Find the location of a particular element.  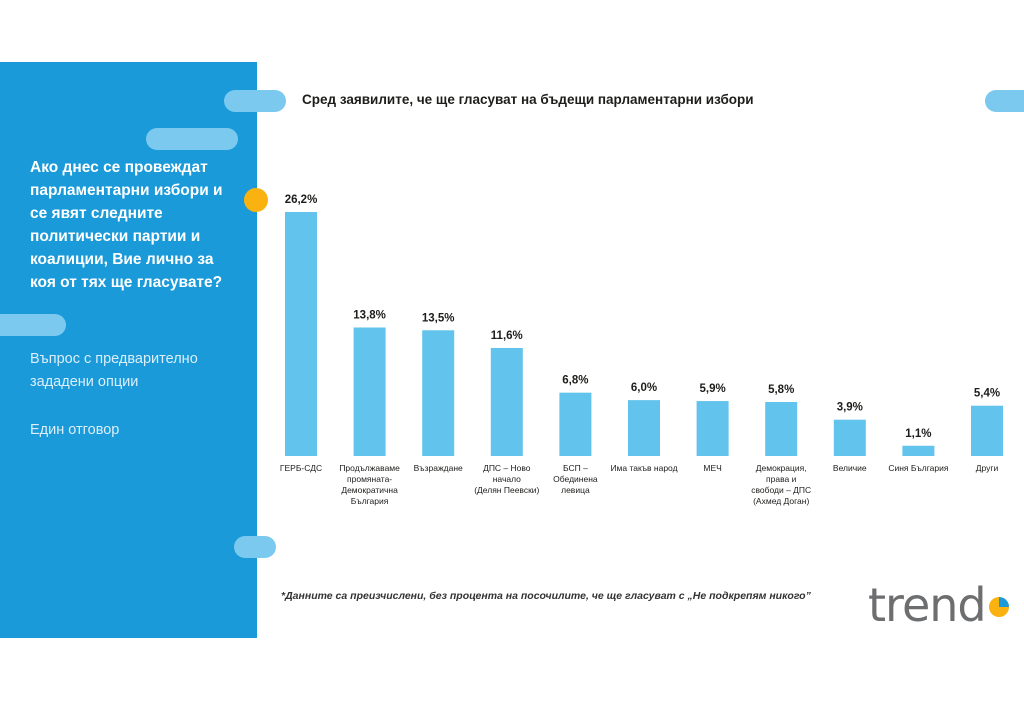

value-label-7: 5,8% is located at coordinates (781, 390).